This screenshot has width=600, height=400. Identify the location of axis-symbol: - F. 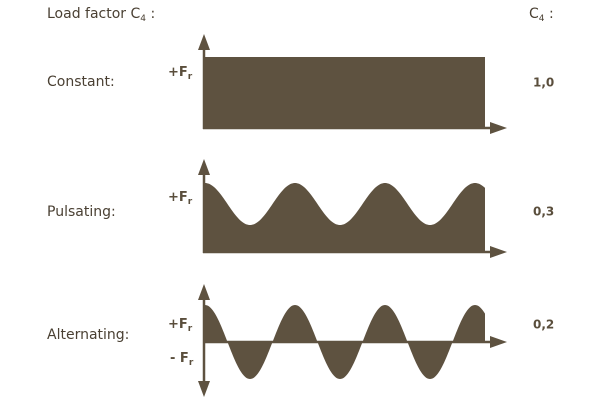
(179, 358).